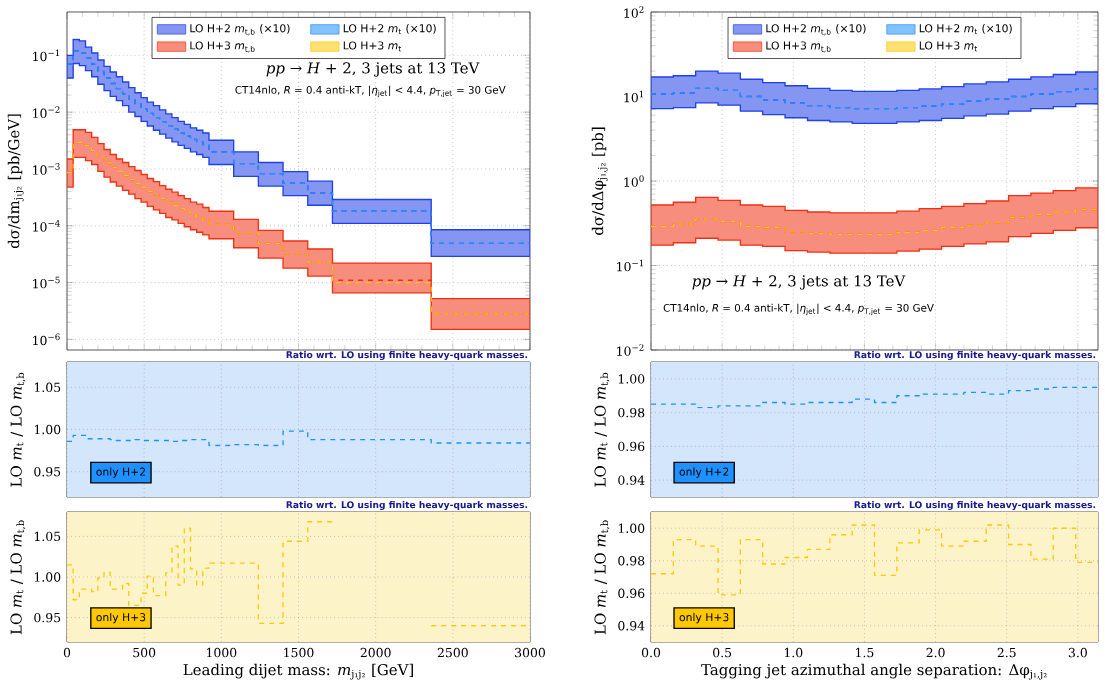 Image resolution: width=1105 pixels, height=681 pixels. Describe the element at coordinates (530, 652) in the screenshot. I see `x-tick-label: 3000` at that location.